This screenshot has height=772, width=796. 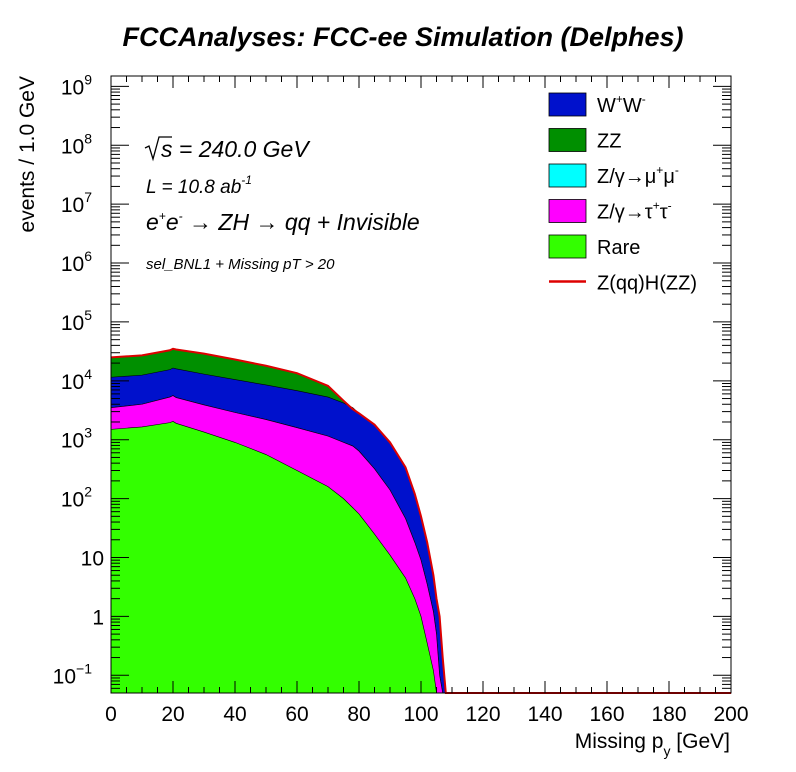 I want to click on y-tick-label: 10⁻¹, so click(x=73, y=674).